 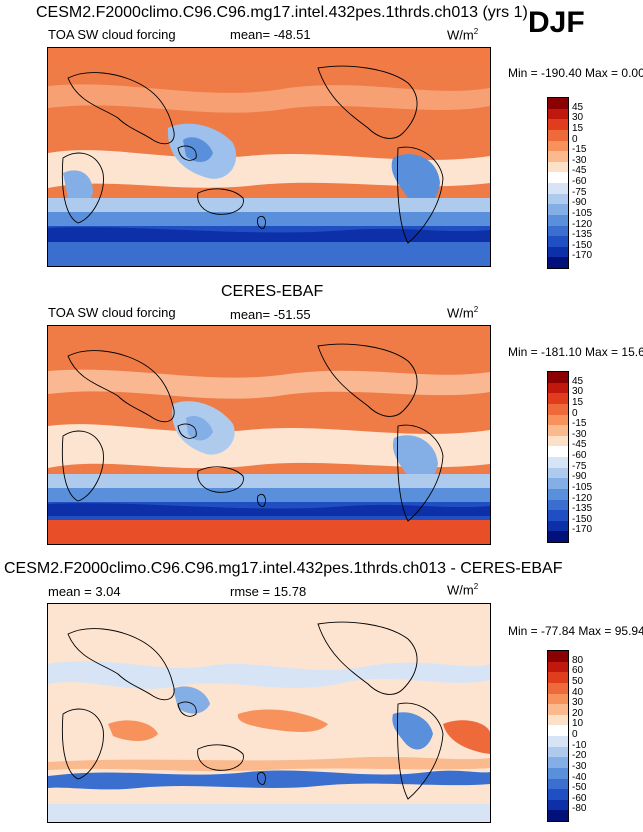 What do you see at coordinates (578, 128) in the screenshot?
I see `colorbar-tick-label: 15` at bounding box center [578, 128].